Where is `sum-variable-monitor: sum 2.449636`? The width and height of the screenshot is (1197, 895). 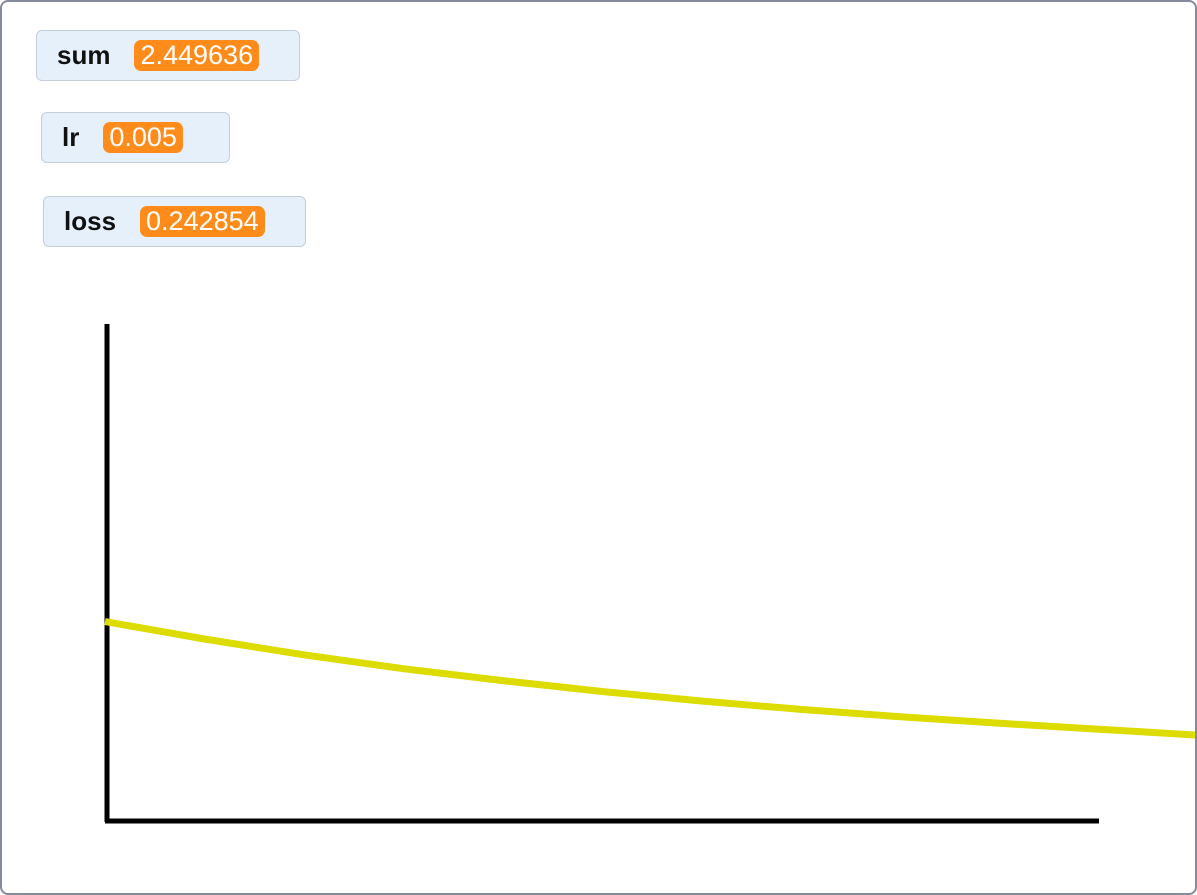 sum-variable-monitor: sum 2.449636 is located at coordinates (168, 55).